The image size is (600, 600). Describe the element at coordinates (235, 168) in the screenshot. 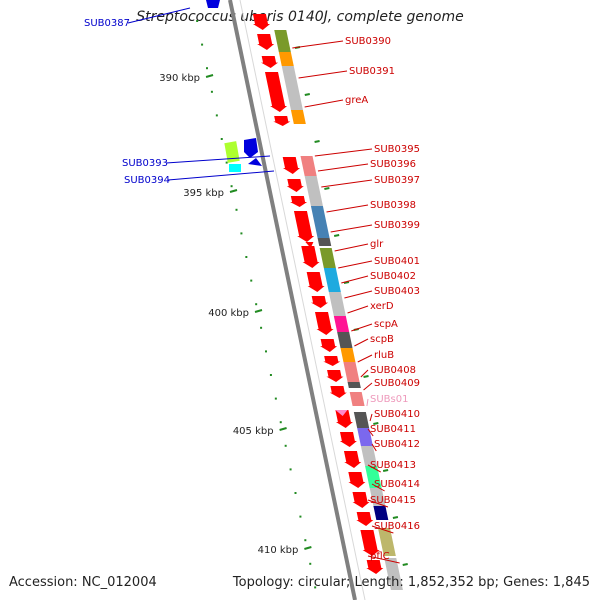

I see `gene-box-left` at that location.